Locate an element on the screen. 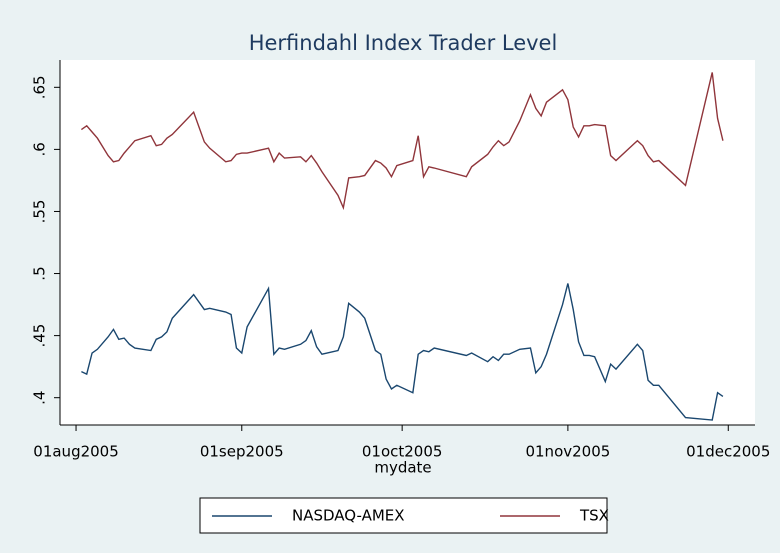 The width and height of the screenshot is (780, 553). y-tick-label: .4 is located at coordinates (40, 398).